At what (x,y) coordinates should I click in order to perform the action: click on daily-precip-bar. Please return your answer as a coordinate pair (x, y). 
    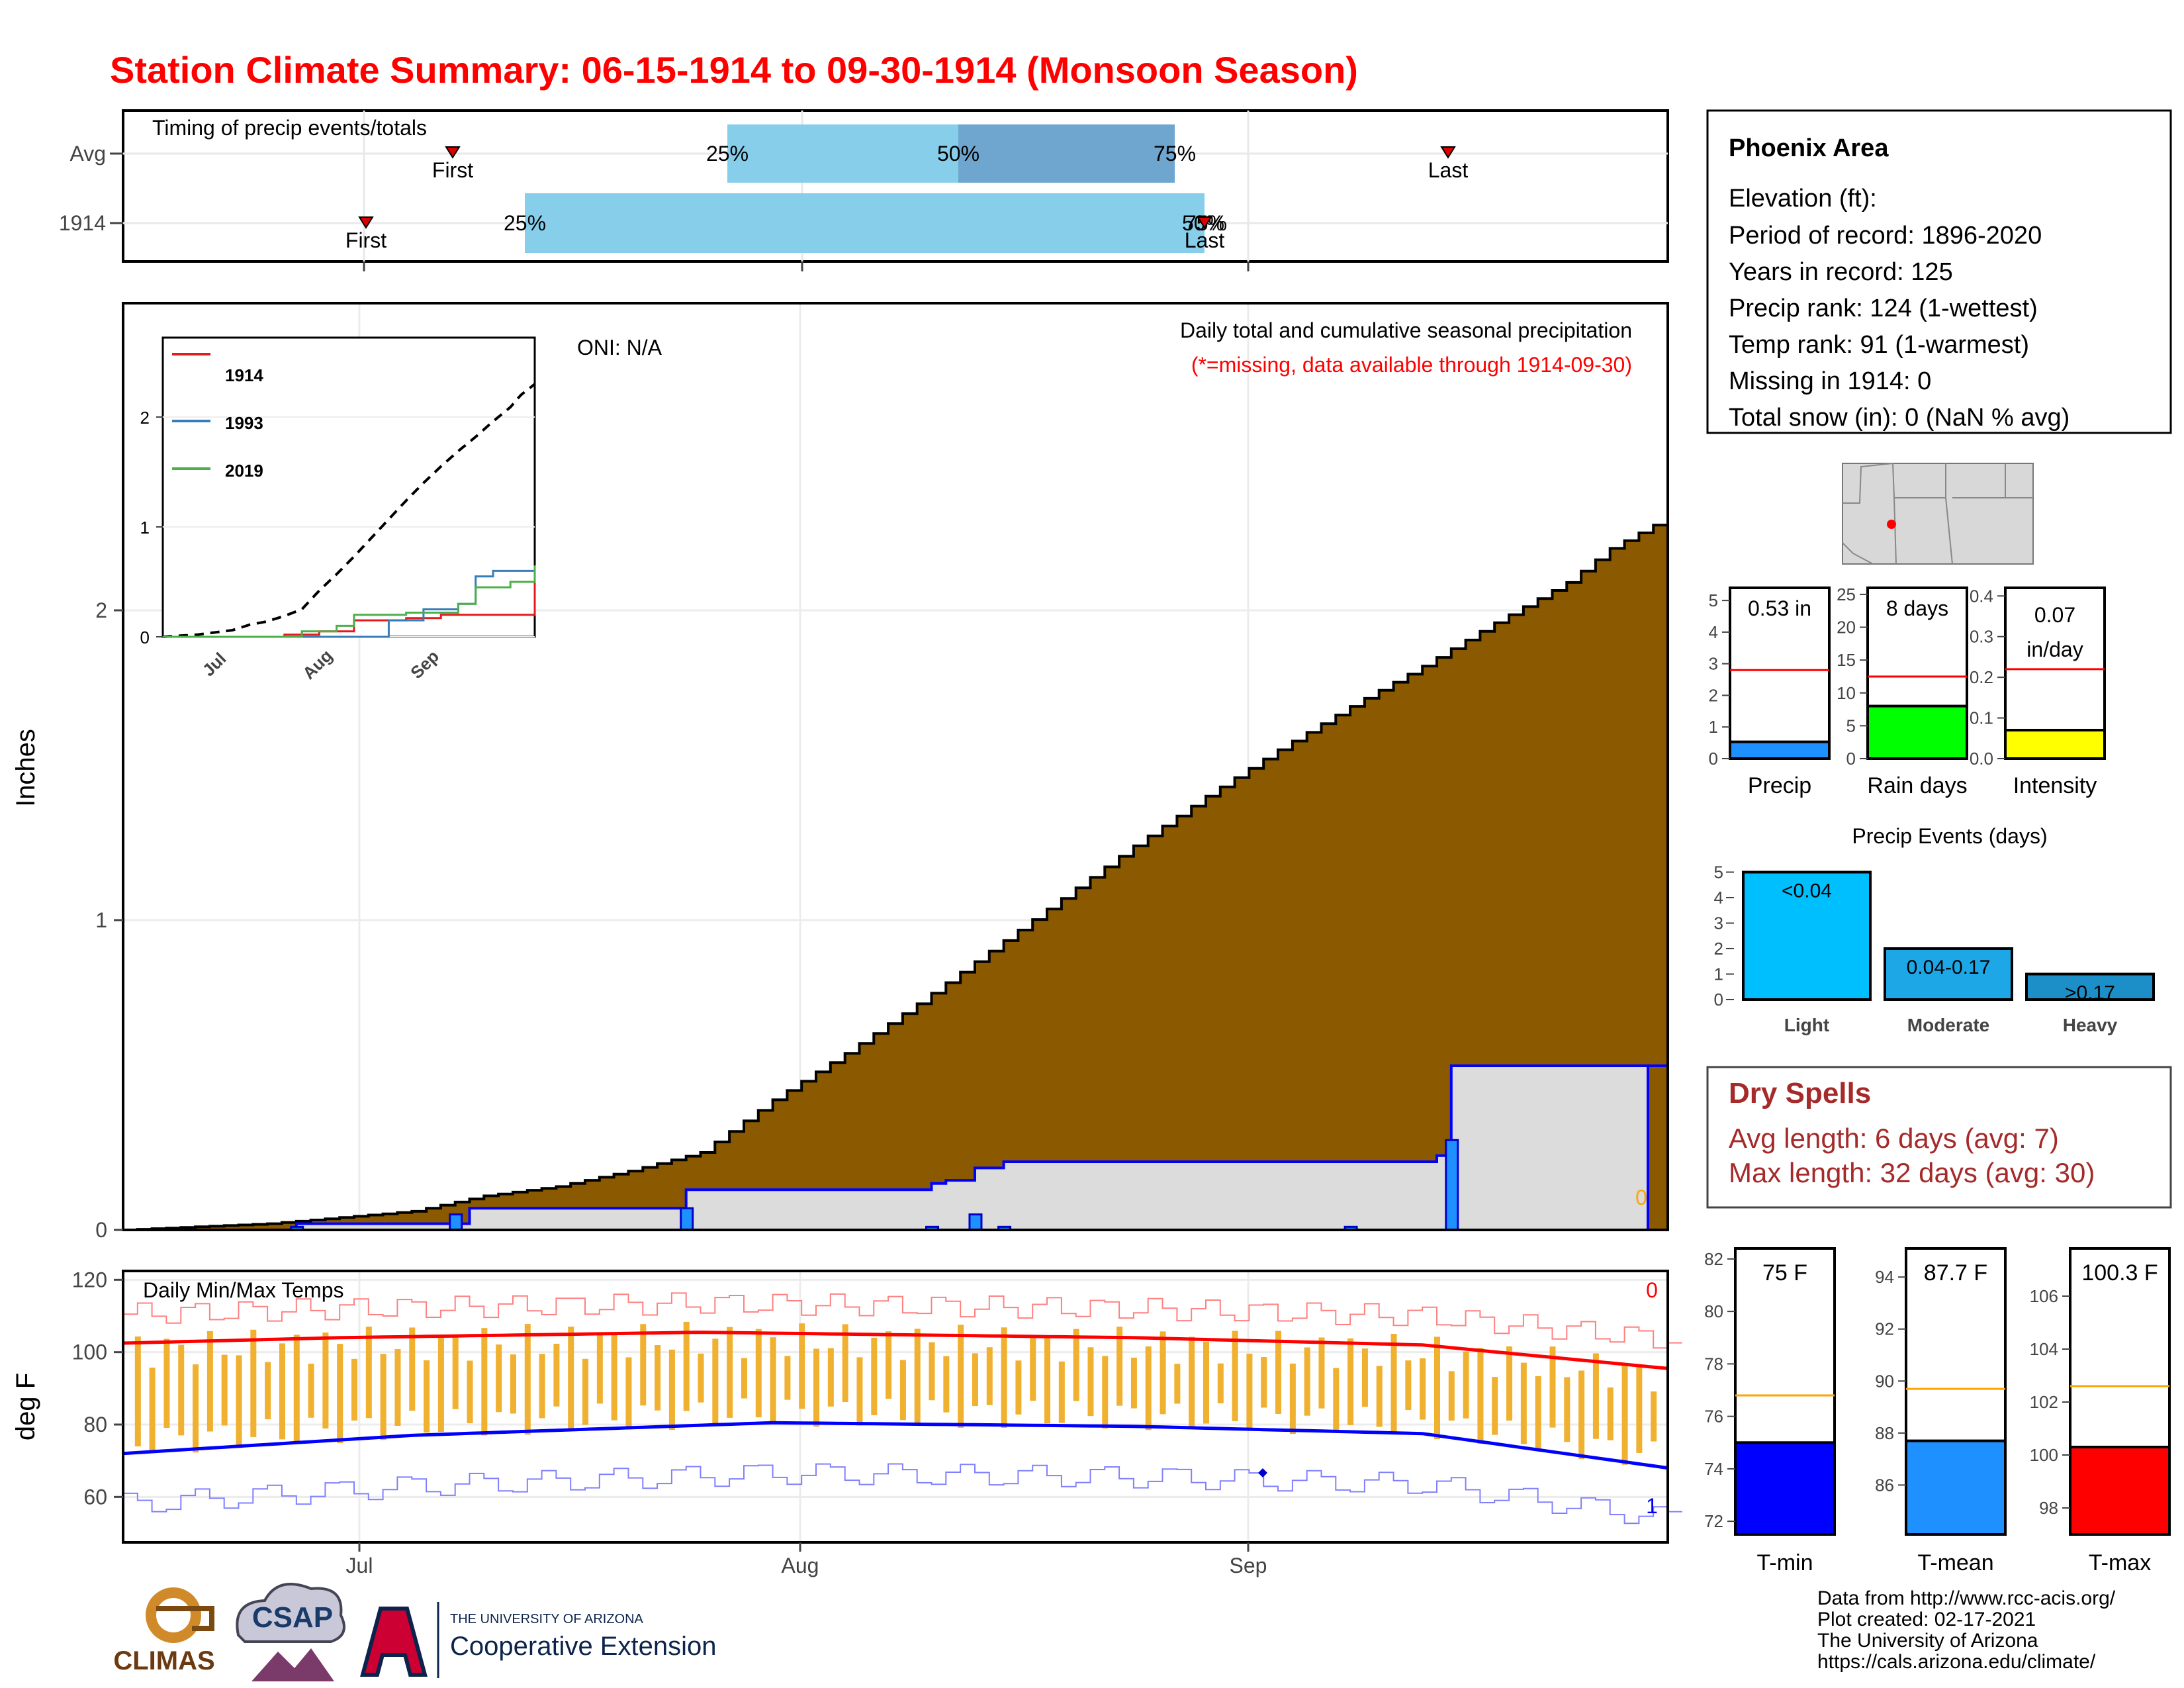
    Looking at the image, I should click on (687, 1219).